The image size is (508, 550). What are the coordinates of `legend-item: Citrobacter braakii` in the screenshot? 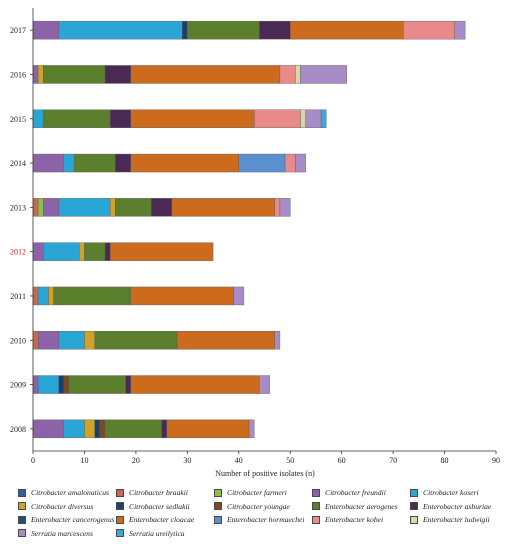 It's located at (152, 492).